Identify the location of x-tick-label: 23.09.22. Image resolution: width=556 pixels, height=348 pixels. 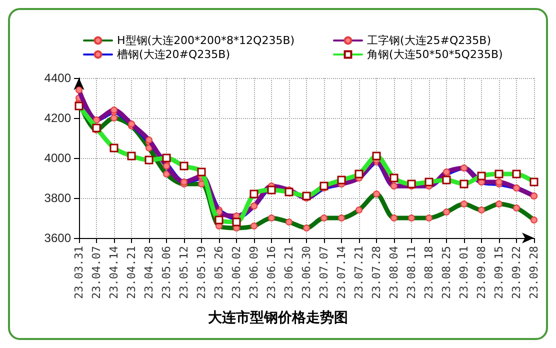
(516, 272).